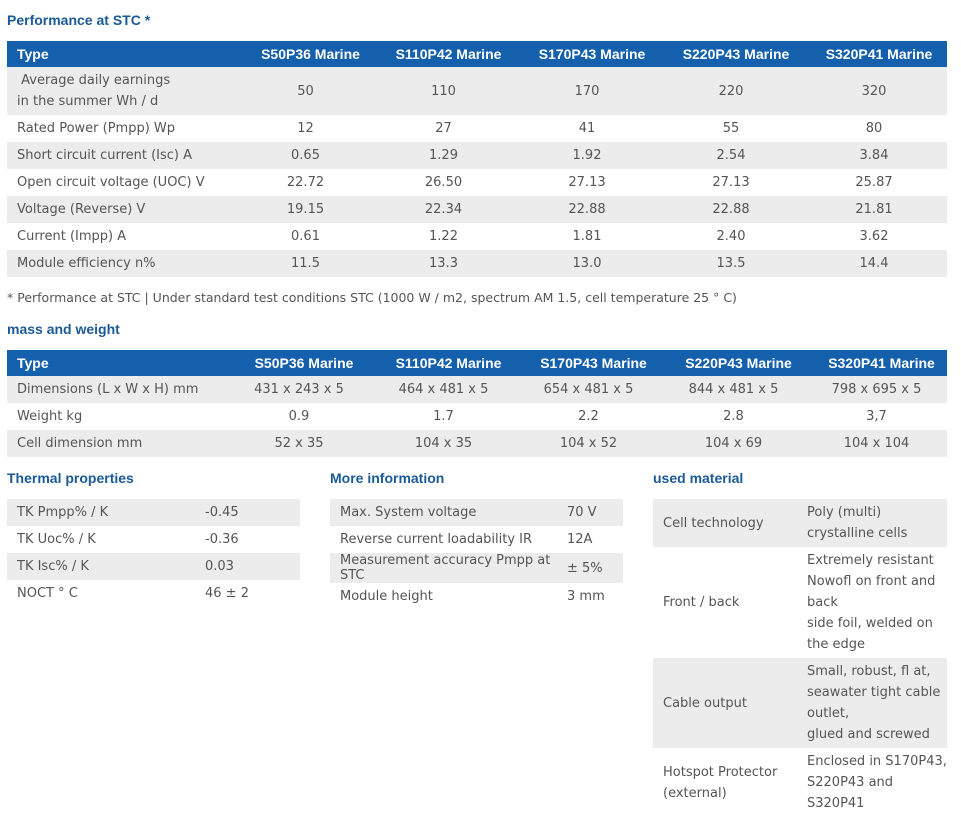 This screenshot has height=827, width=961. Describe the element at coordinates (117, 363) in the screenshot. I see `col-header-type: Type` at that location.